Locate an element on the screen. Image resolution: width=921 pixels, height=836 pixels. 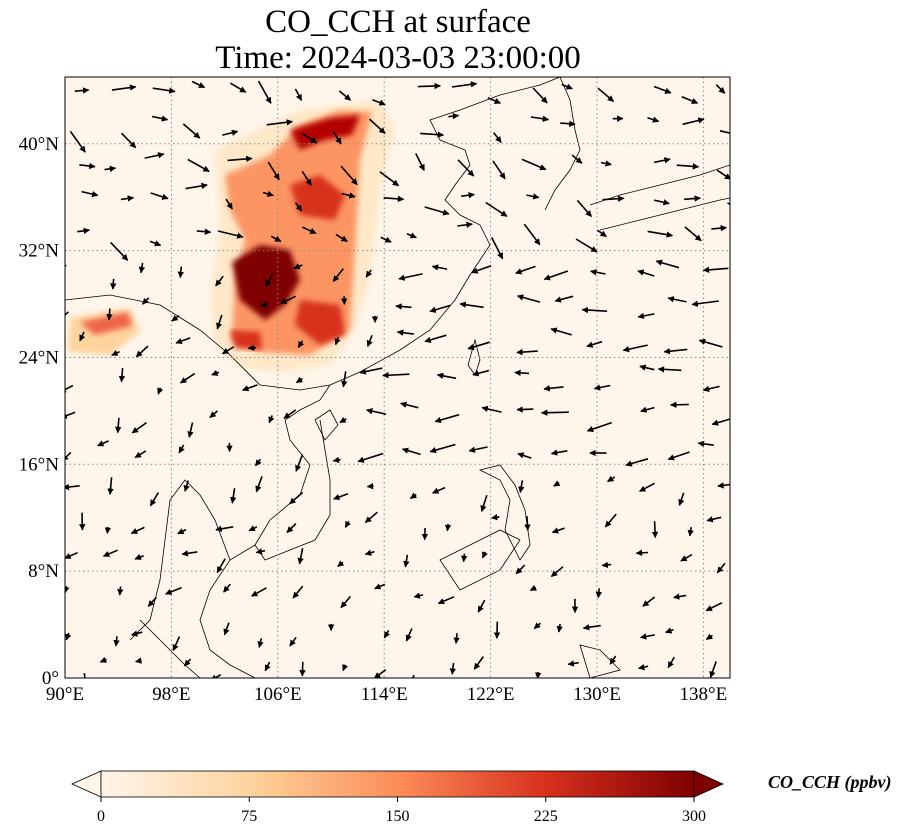
chart-title: CO_CCH at surface is located at coordinates (398, 22).